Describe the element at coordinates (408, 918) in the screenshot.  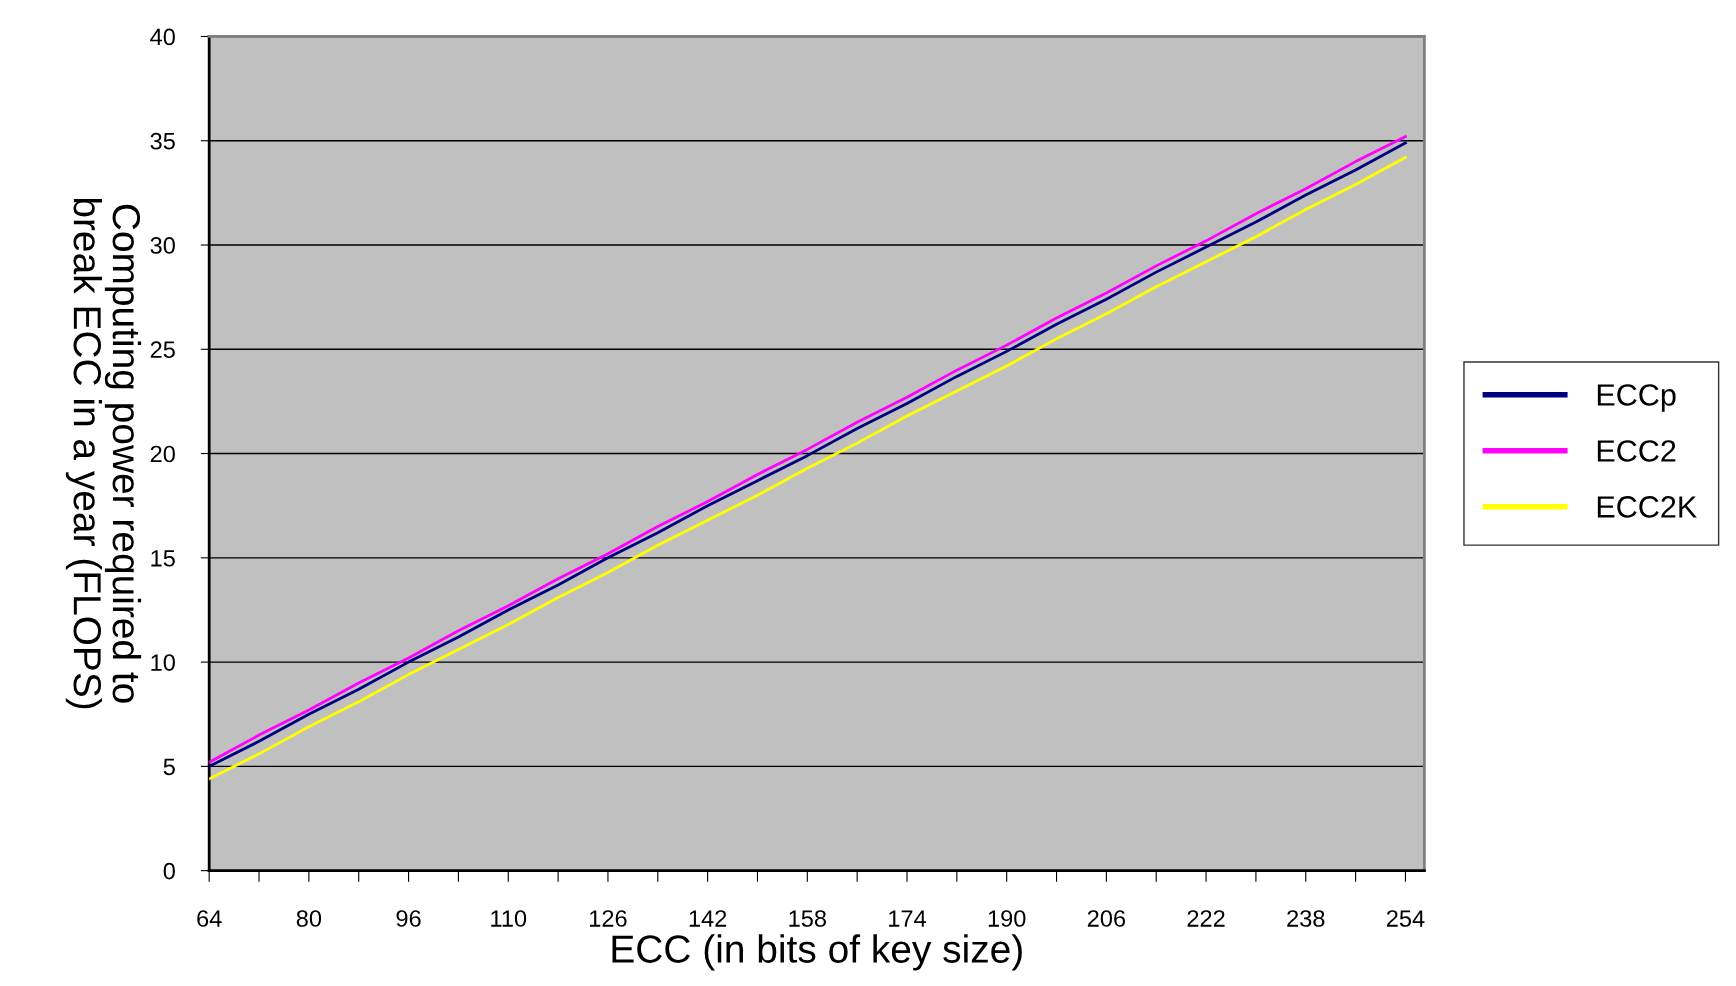
I see `x-tick-label: 96` at that location.